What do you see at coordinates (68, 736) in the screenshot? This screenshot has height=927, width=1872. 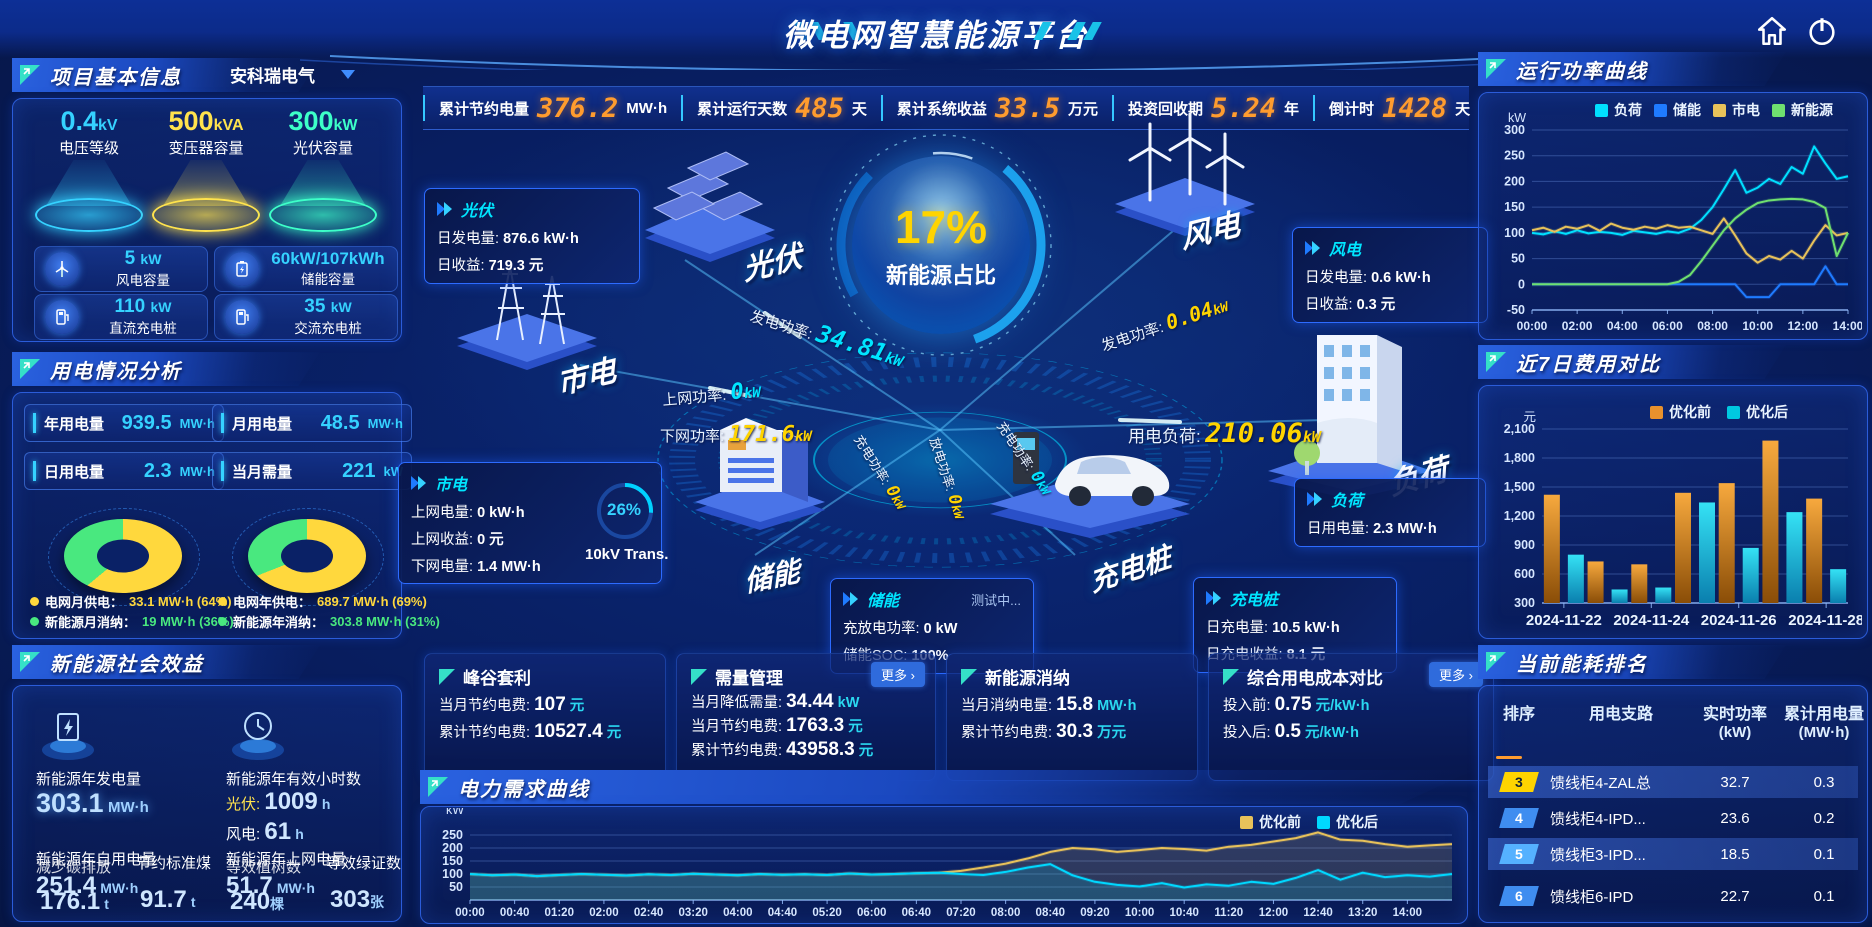 I see `generation-icon` at bounding box center [68, 736].